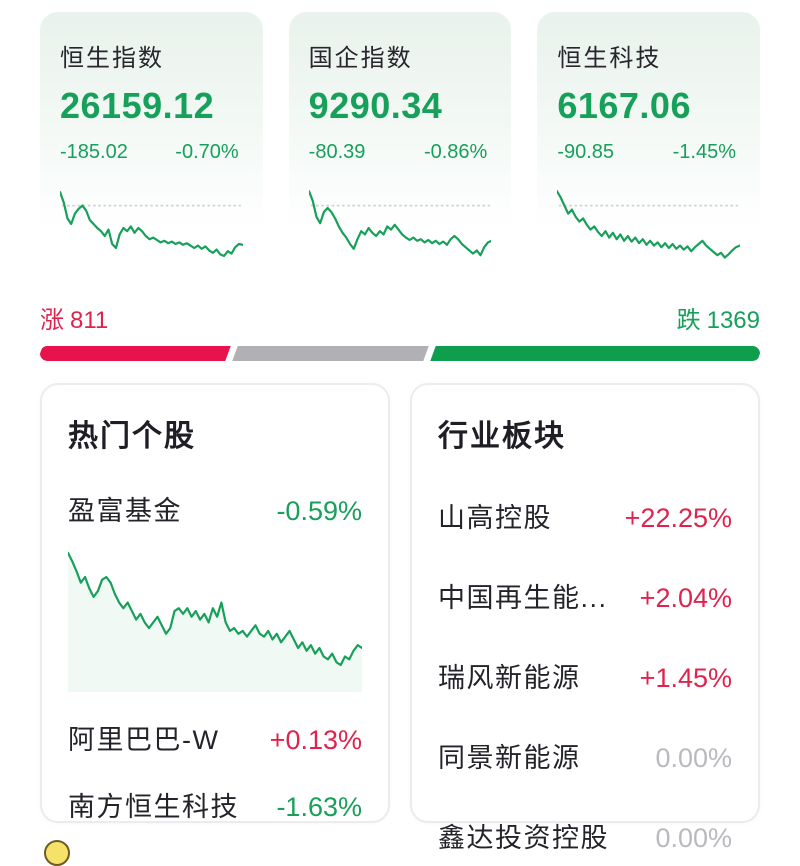  Describe the element at coordinates (112, 58) in the screenshot. I see `index-name: 恒生指数` at that location.